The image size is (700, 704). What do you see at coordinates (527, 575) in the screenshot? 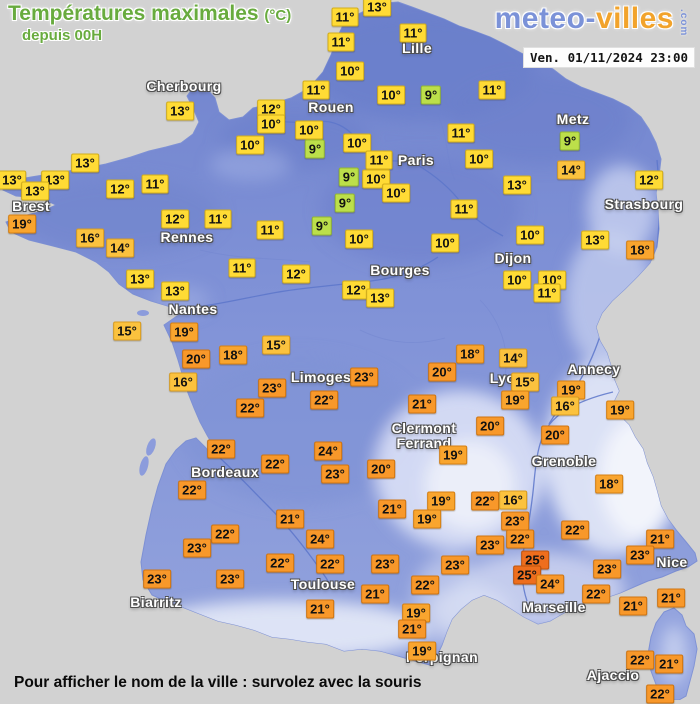
I see `temperature-label: 25°` at bounding box center [527, 575].